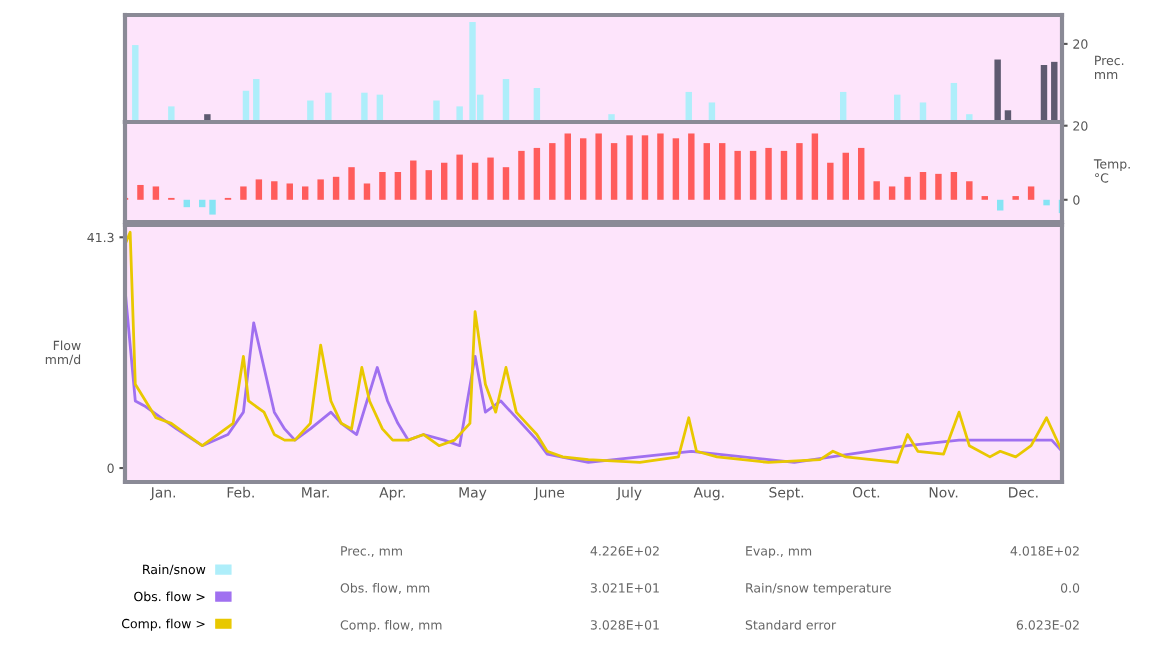  I want to click on y-axis-title: Temp. °C, so click(1111, 171).